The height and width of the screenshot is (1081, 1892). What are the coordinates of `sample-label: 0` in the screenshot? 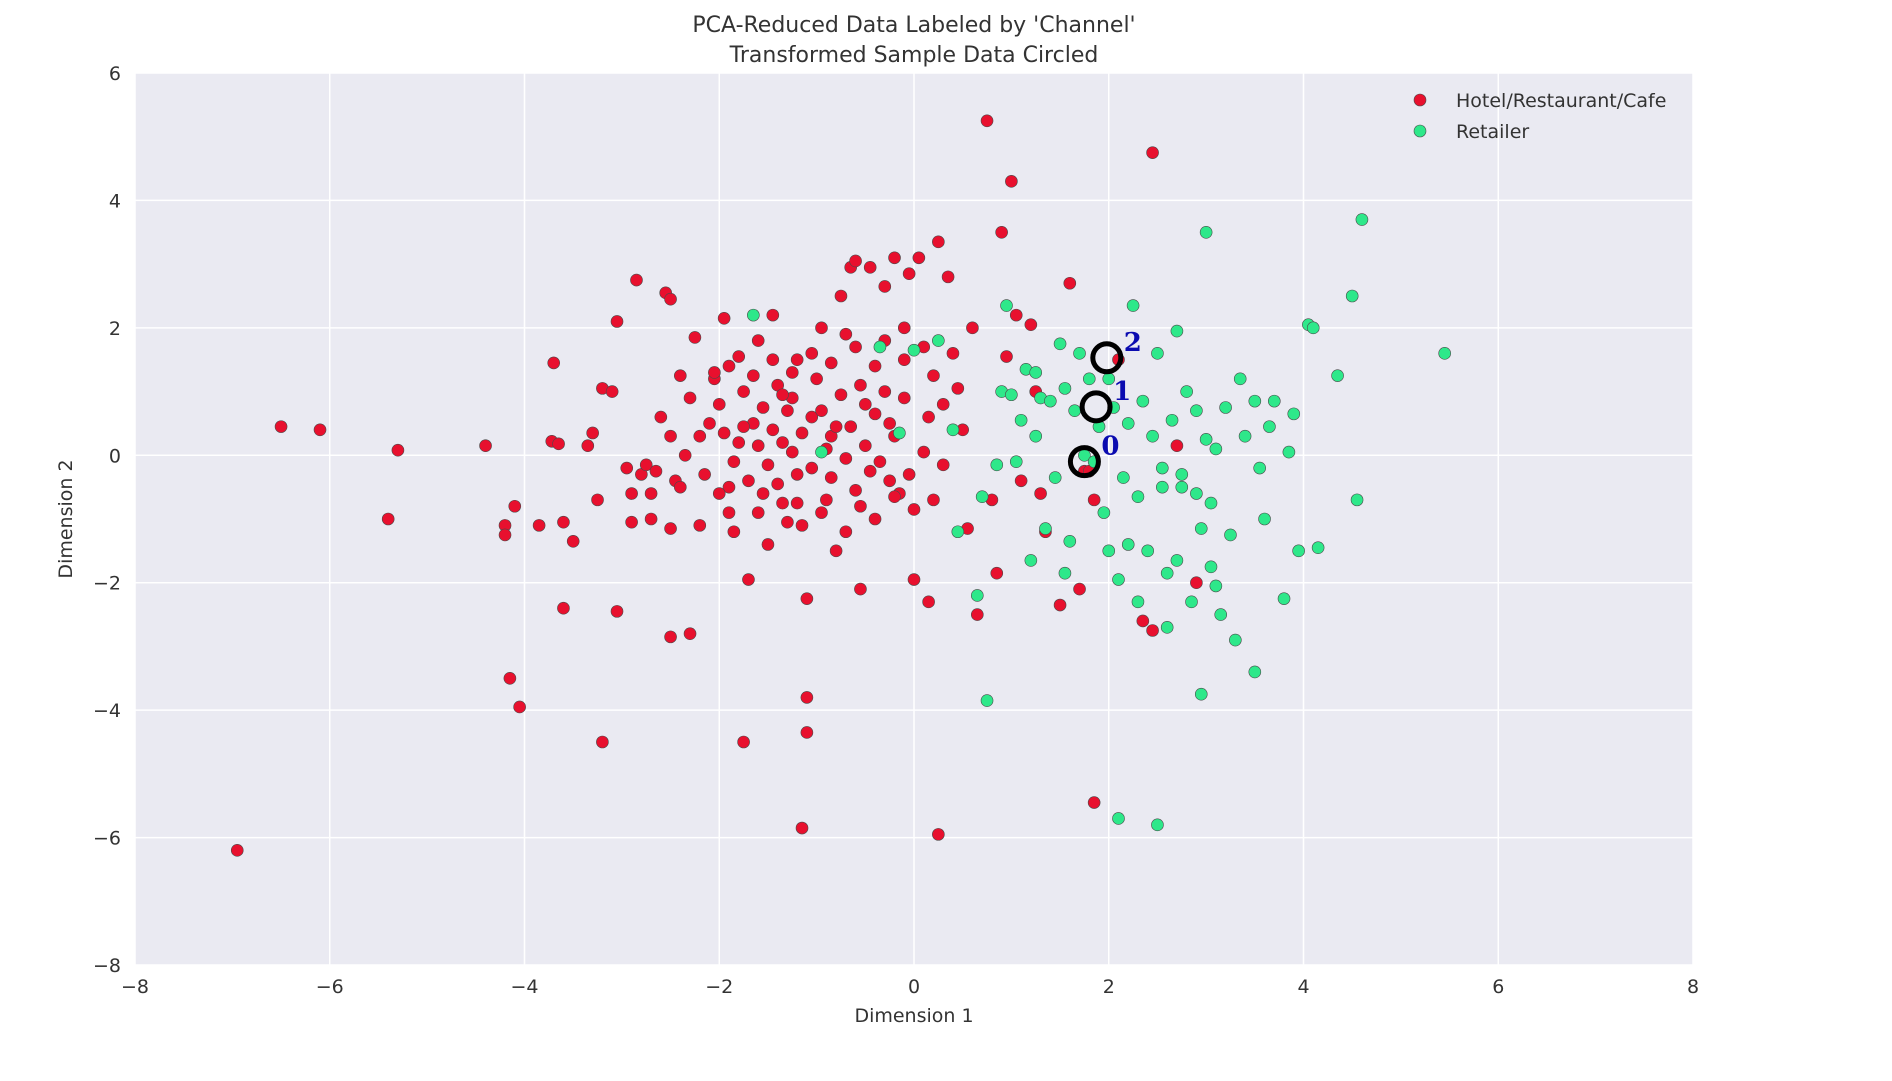 It's located at (1110, 447).